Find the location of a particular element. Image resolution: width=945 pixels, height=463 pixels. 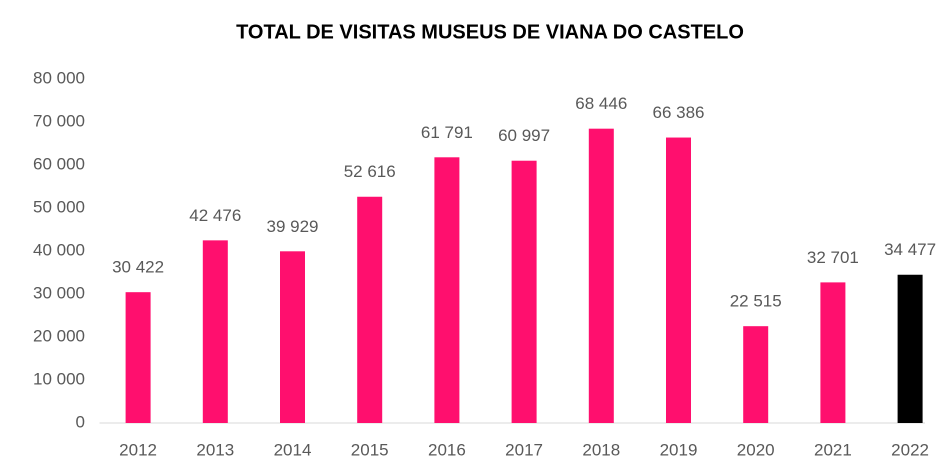

y-tick-label: 60 000 is located at coordinates (59, 163).